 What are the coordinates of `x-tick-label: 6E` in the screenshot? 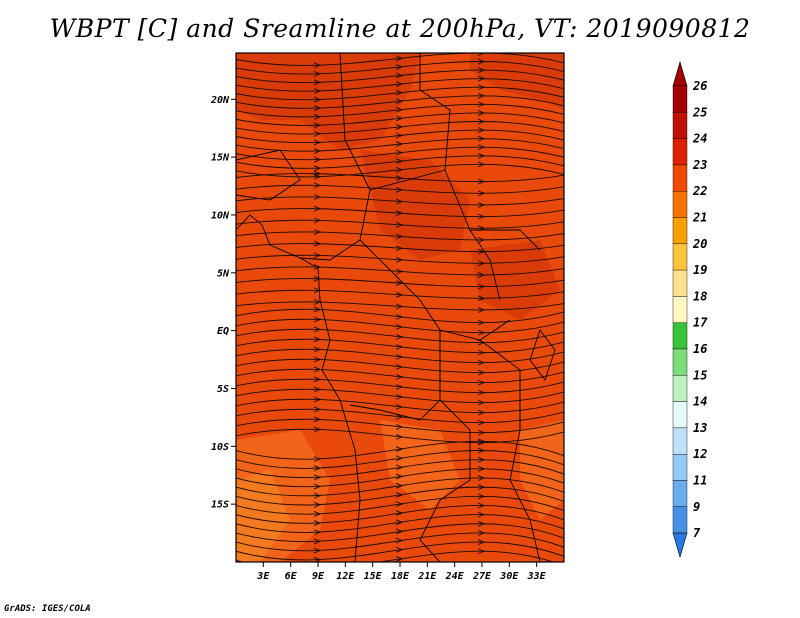 It's located at (291, 576).